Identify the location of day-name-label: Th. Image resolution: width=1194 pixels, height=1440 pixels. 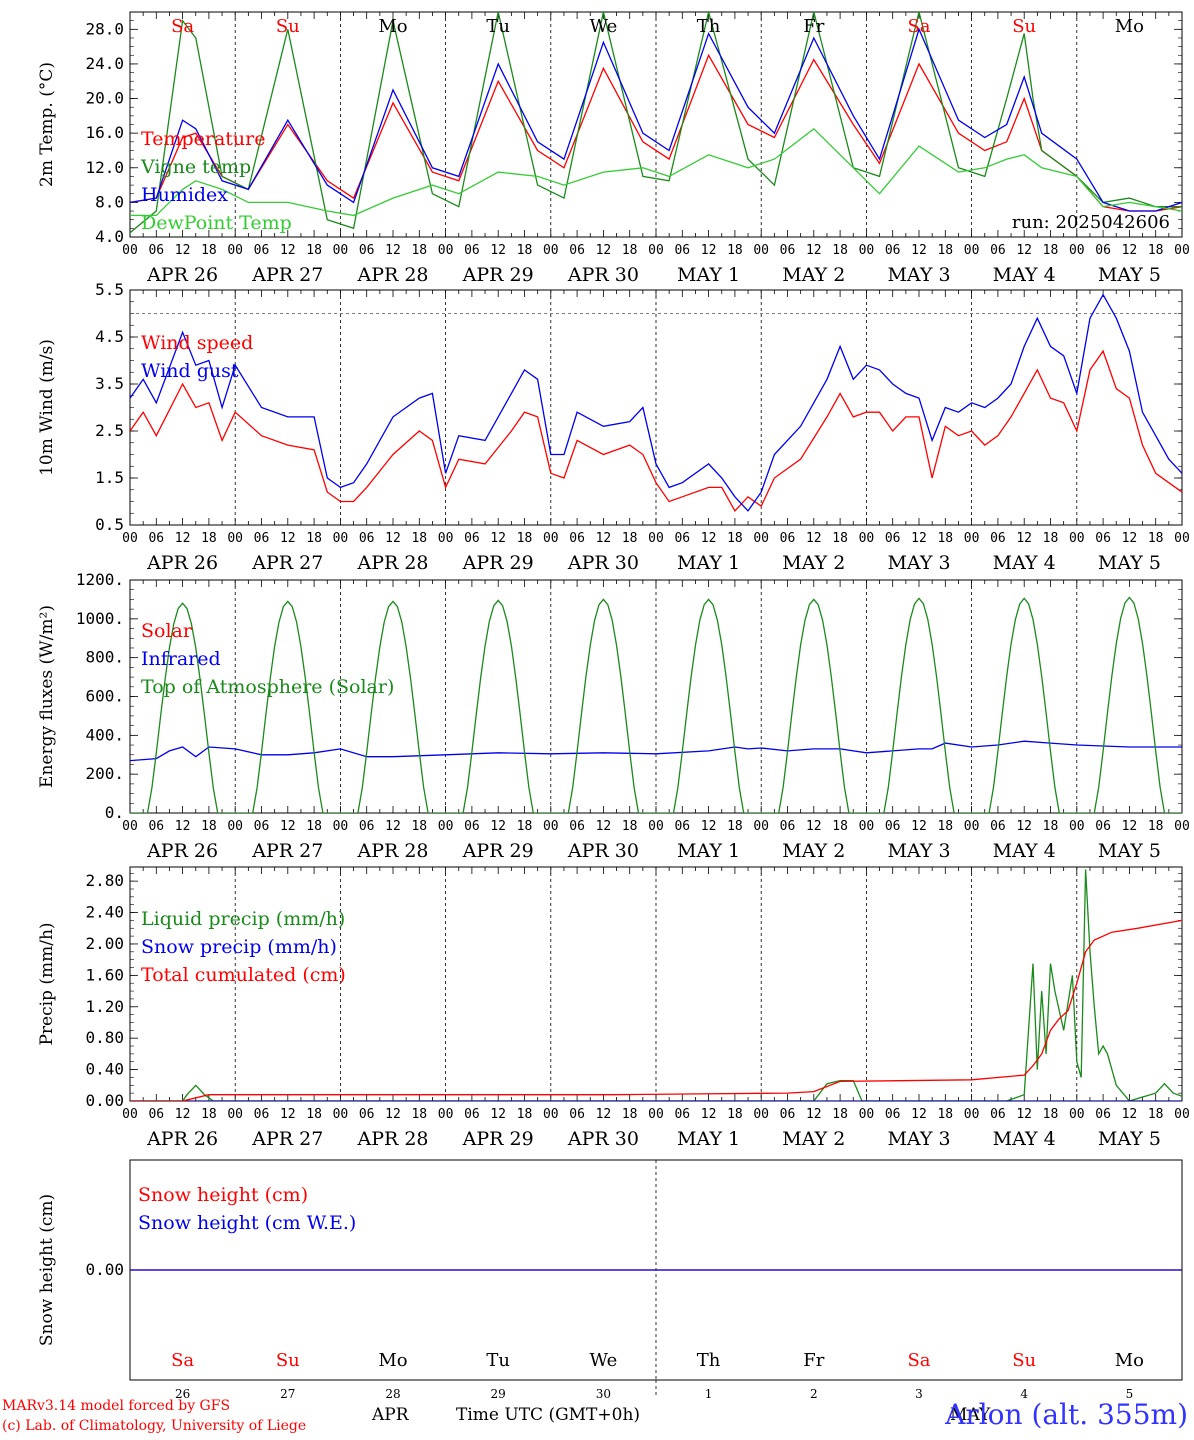
(709, 26).